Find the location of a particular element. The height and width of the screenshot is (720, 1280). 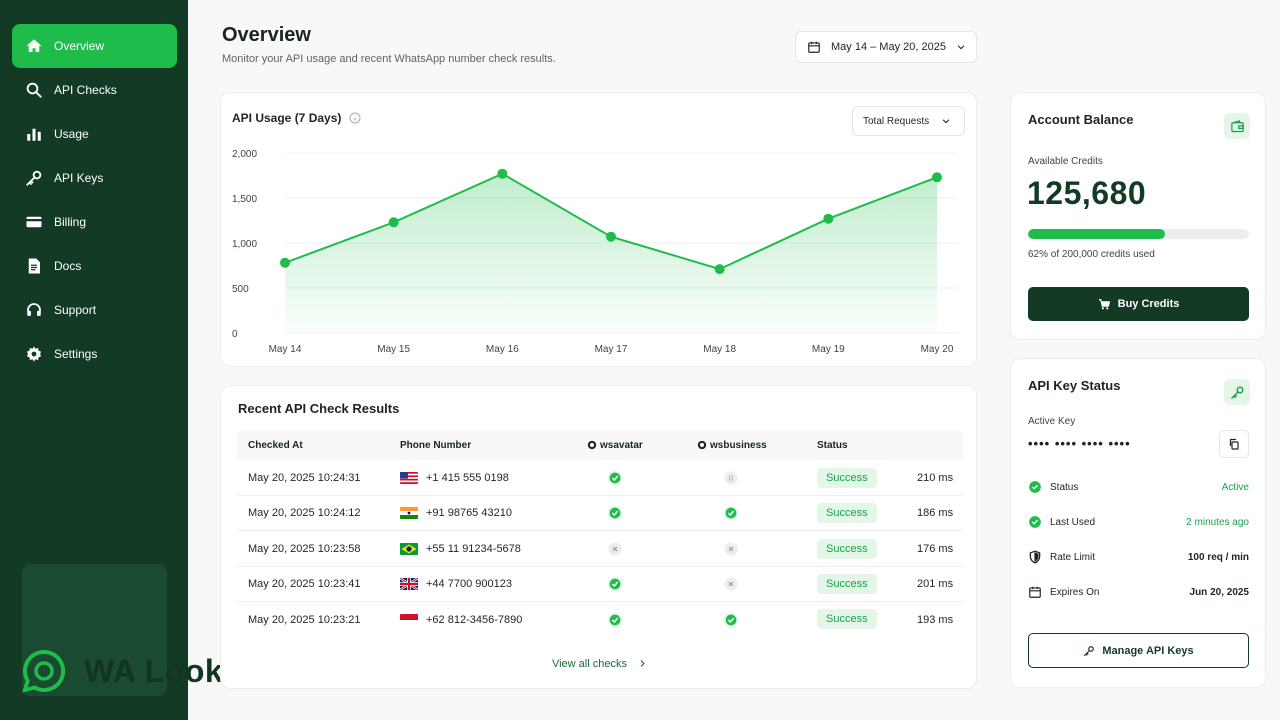

sidebar-item-overview: Overview is located at coordinates (94, 46).